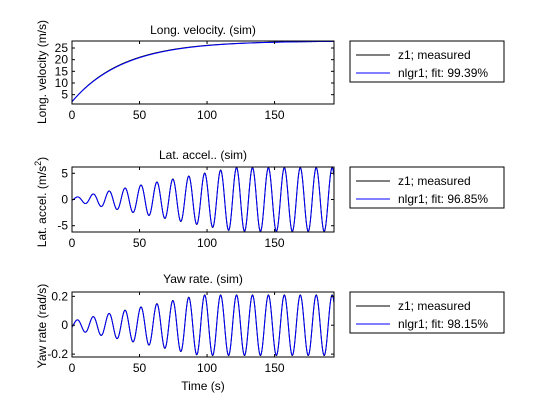 This screenshot has height=420, width=560. I want to click on y-tick-label: 25, so click(62, 48).